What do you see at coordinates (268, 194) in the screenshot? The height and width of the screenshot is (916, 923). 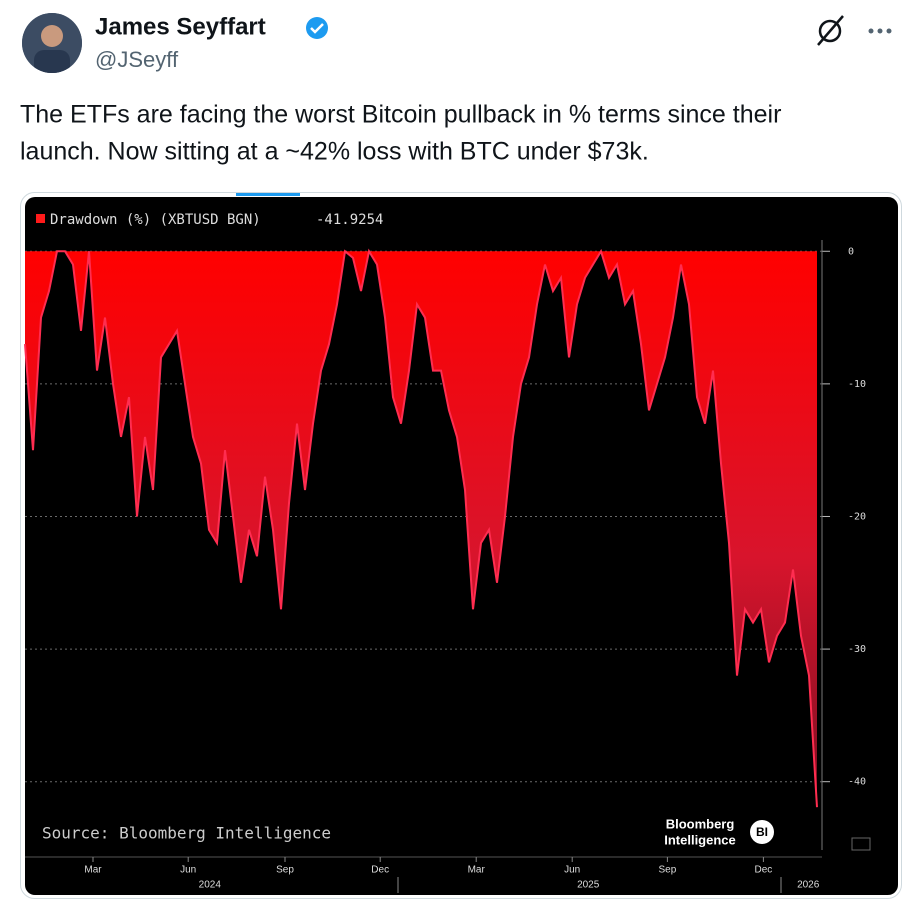 I see `media-accent` at bounding box center [268, 194].